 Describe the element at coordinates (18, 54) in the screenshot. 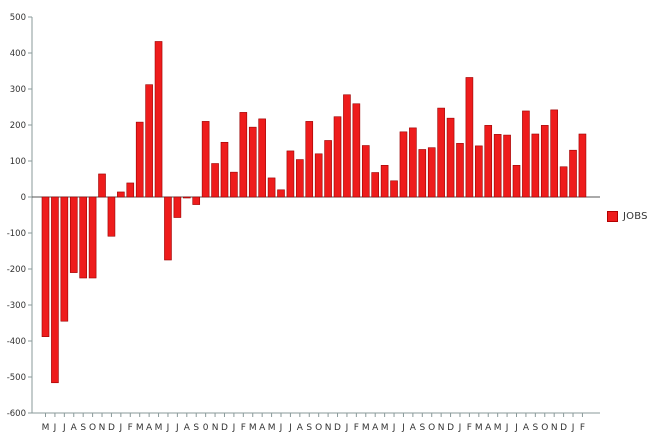

I see `y-tick-label: 400` at that location.